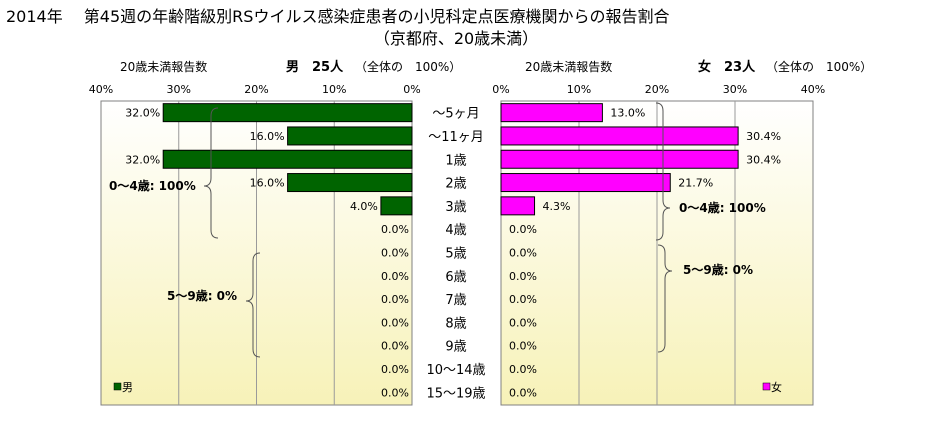  What do you see at coordinates (500, 89) in the screenshot?
I see `x-tick-right: 0%` at bounding box center [500, 89].